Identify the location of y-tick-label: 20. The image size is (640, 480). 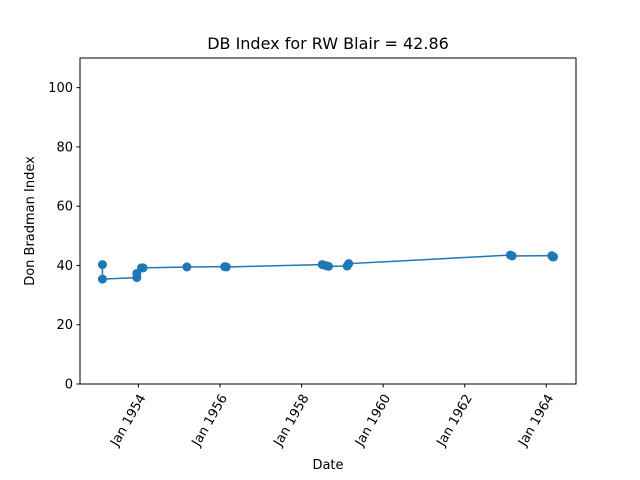
(64, 325).